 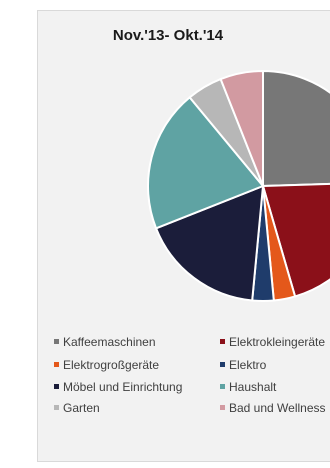 I want to click on pie-slice-kaffeemaschinen, so click(x=296, y=128).